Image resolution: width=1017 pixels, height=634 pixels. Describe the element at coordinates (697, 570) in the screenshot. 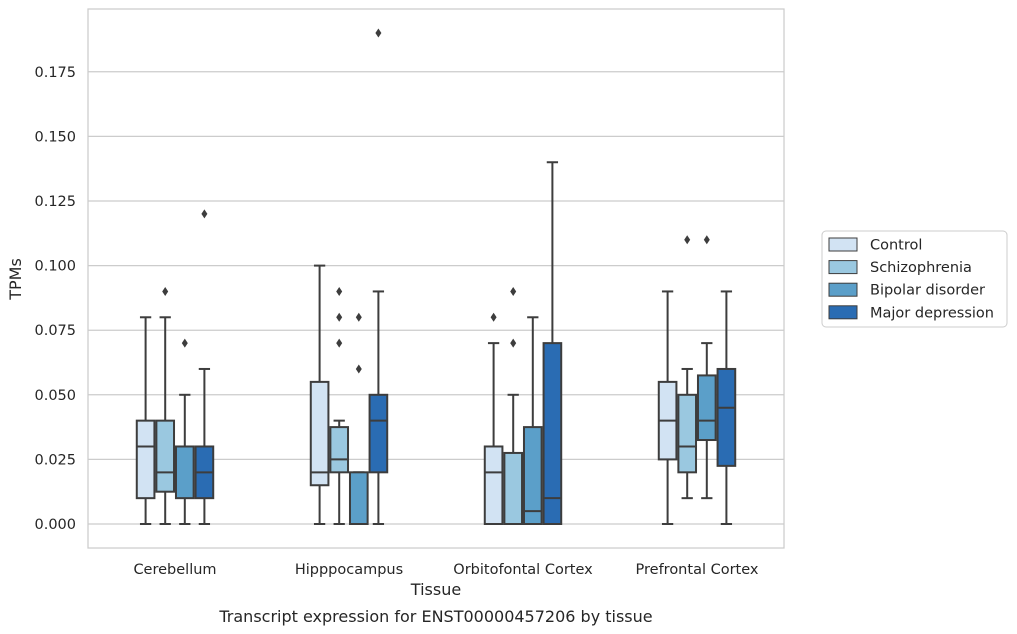

I see `x-tick-label: Prefrontal Cortex` at that location.